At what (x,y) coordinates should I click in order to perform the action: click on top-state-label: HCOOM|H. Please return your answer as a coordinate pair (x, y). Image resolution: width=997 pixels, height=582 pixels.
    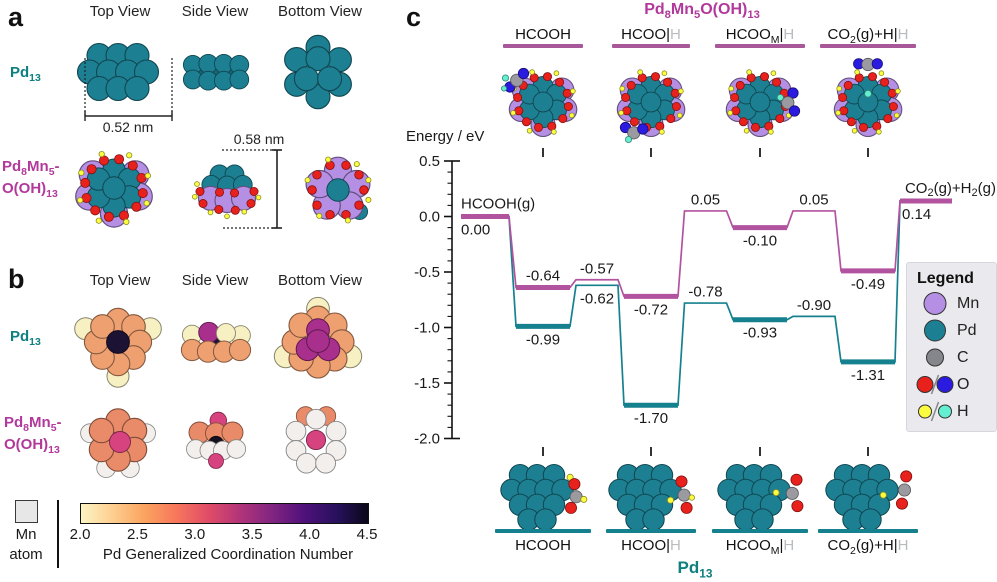
    Looking at the image, I should click on (760, 36).